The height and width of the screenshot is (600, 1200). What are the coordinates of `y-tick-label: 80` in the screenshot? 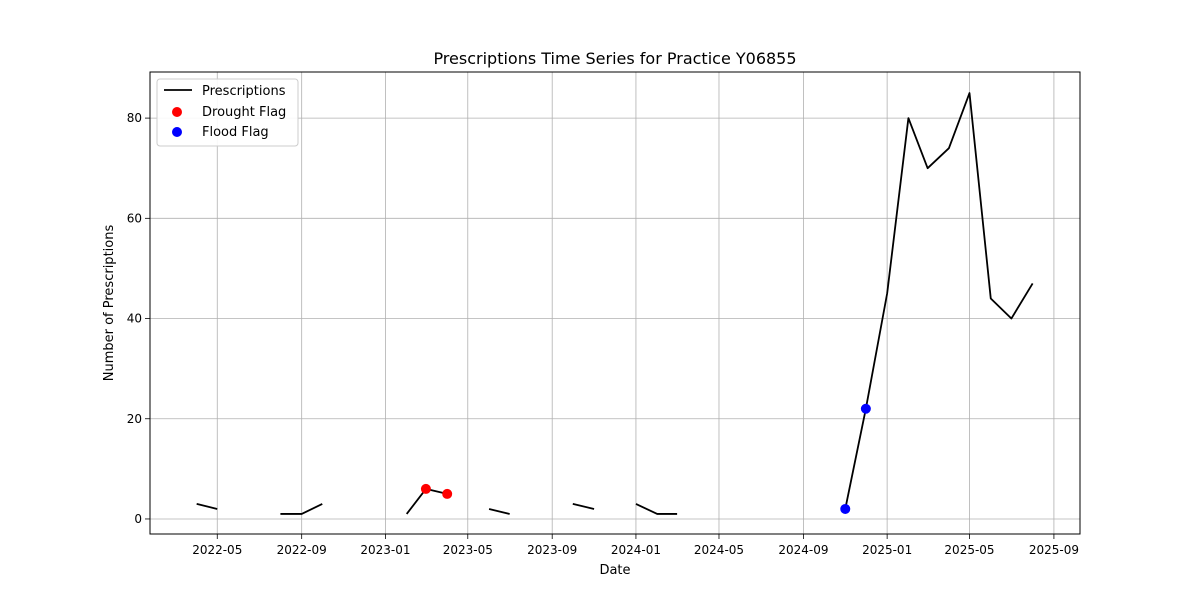 It's located at (134, 118).